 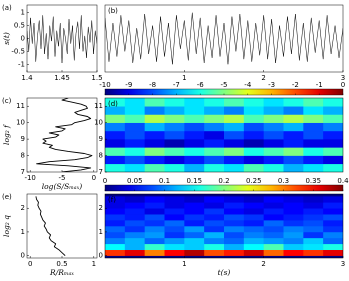 What do you see at coordinates (184, 264) in the screenshot?
I see `x-tick-label: 1` at bounding box center [184, 264].